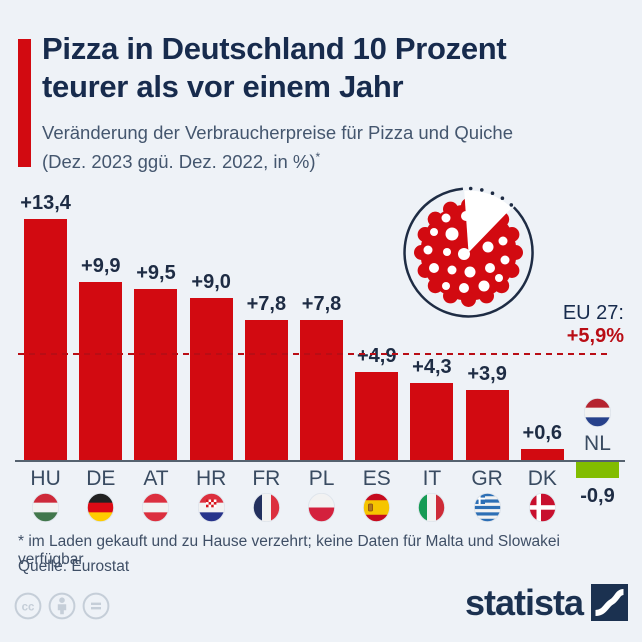  I want to click on bar-FR, so click(266, 390).